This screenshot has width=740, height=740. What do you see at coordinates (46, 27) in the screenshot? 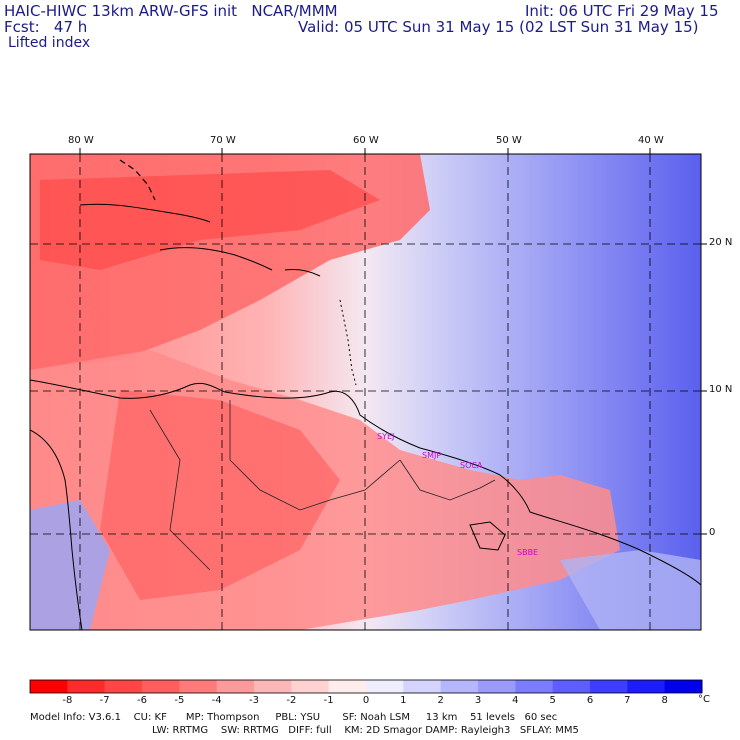
I see `header-forecast-hour: Fcst: 47 h` at bounding box center [46, 27].